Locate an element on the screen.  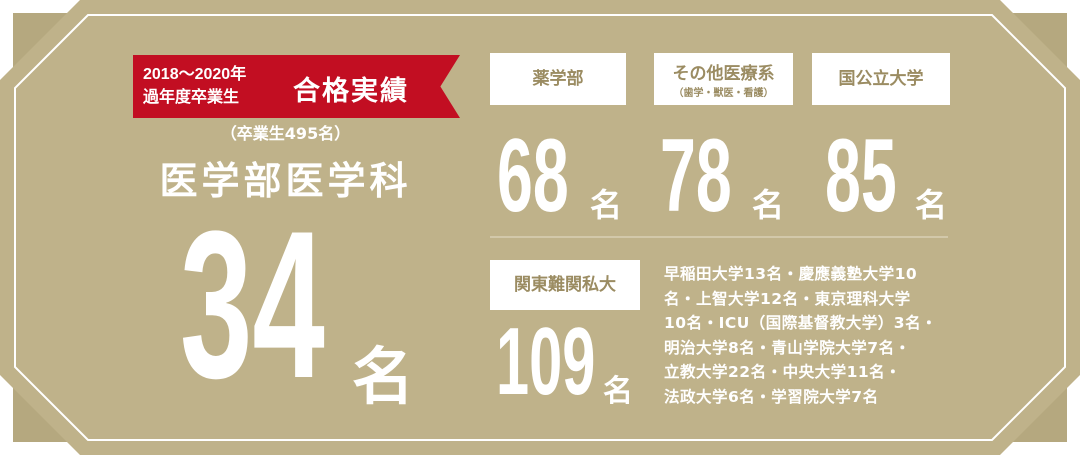
category-label: 薬学部 is located at coordinates (558, 79).